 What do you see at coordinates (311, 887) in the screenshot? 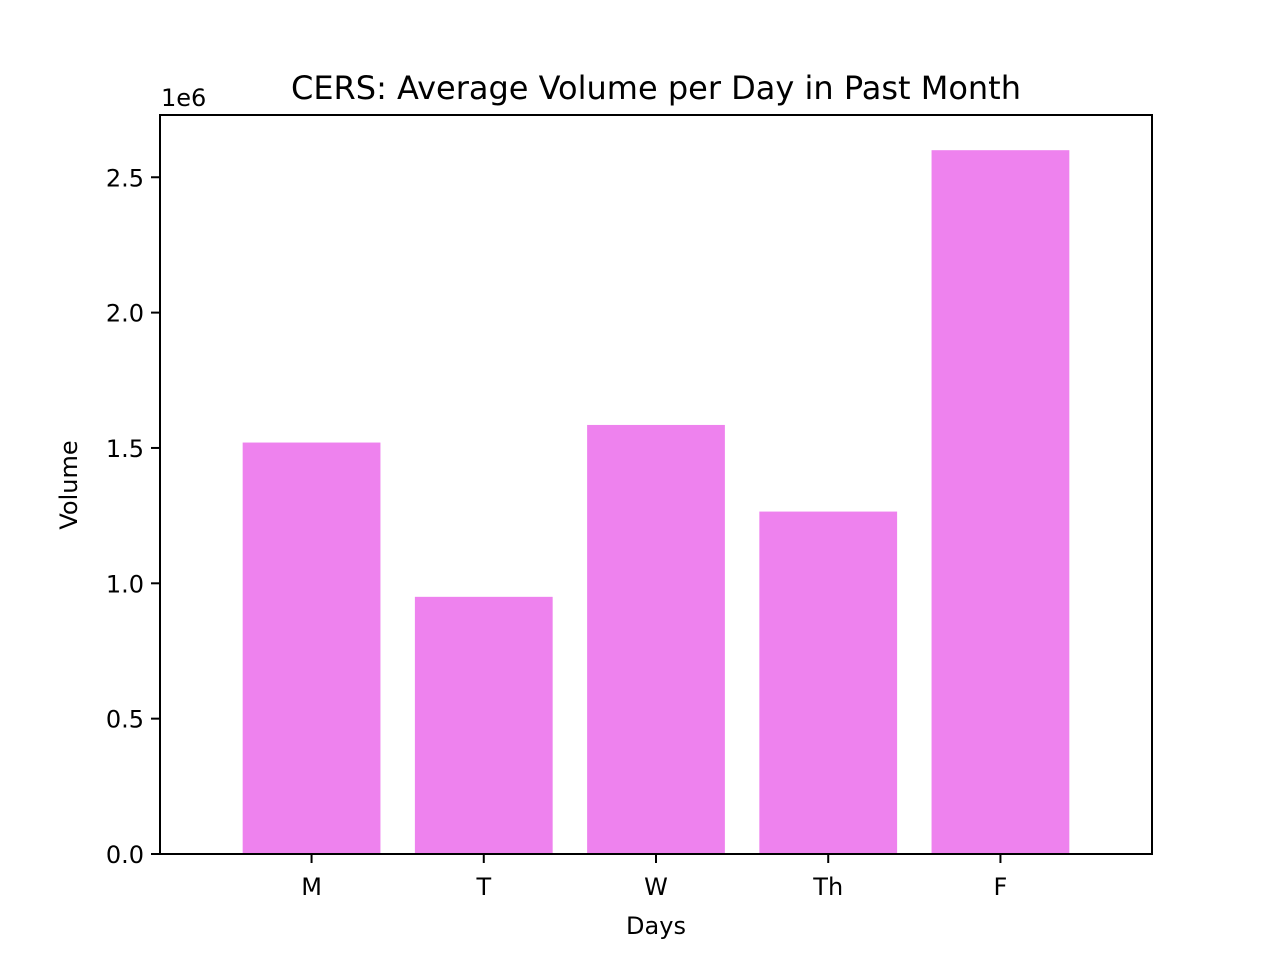
I see `x-tick-label: M` at bounding box center [311, 887].